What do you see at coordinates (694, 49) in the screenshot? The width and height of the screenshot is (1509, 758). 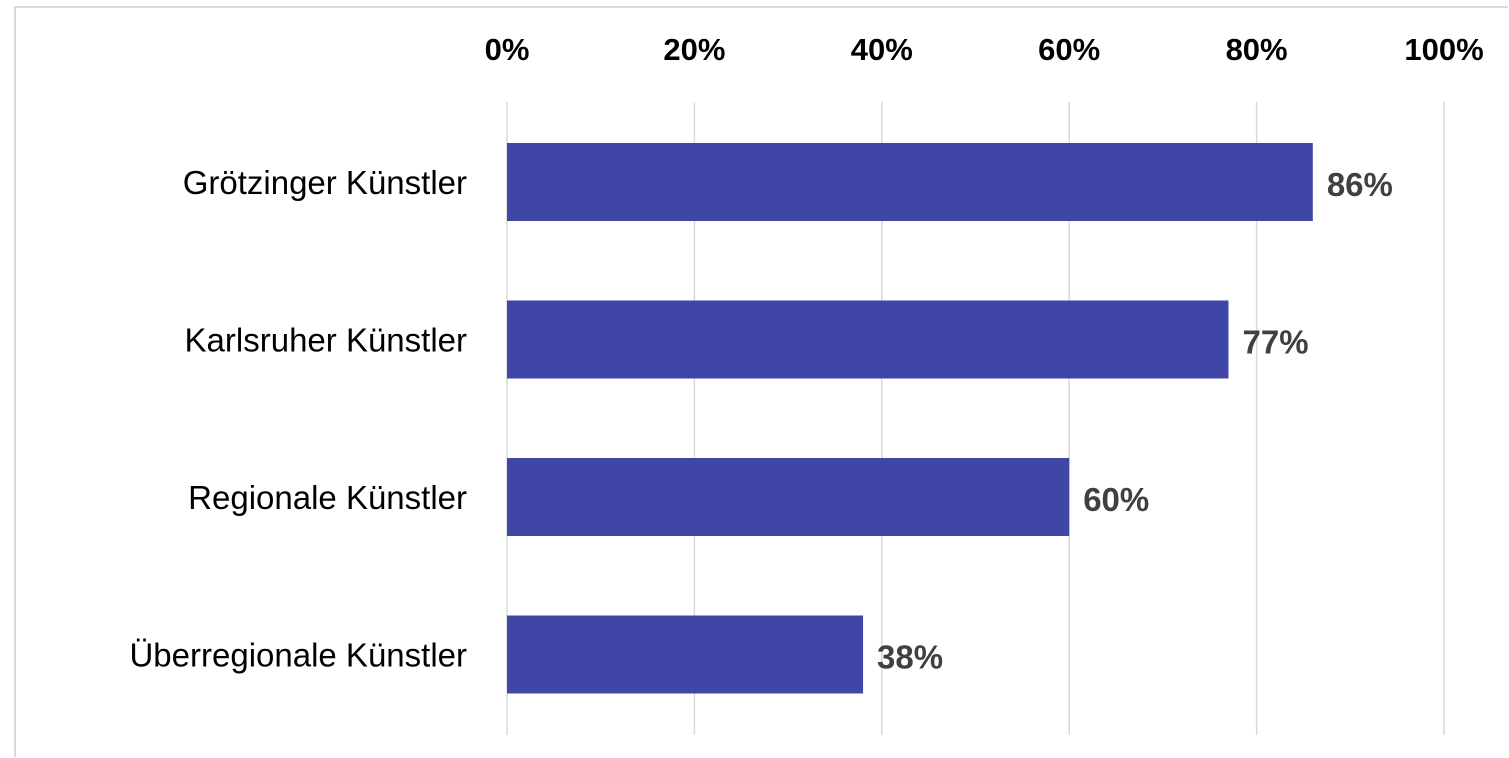 I see `x-tick-label-20: 20%` at bounding box center [694, 49].